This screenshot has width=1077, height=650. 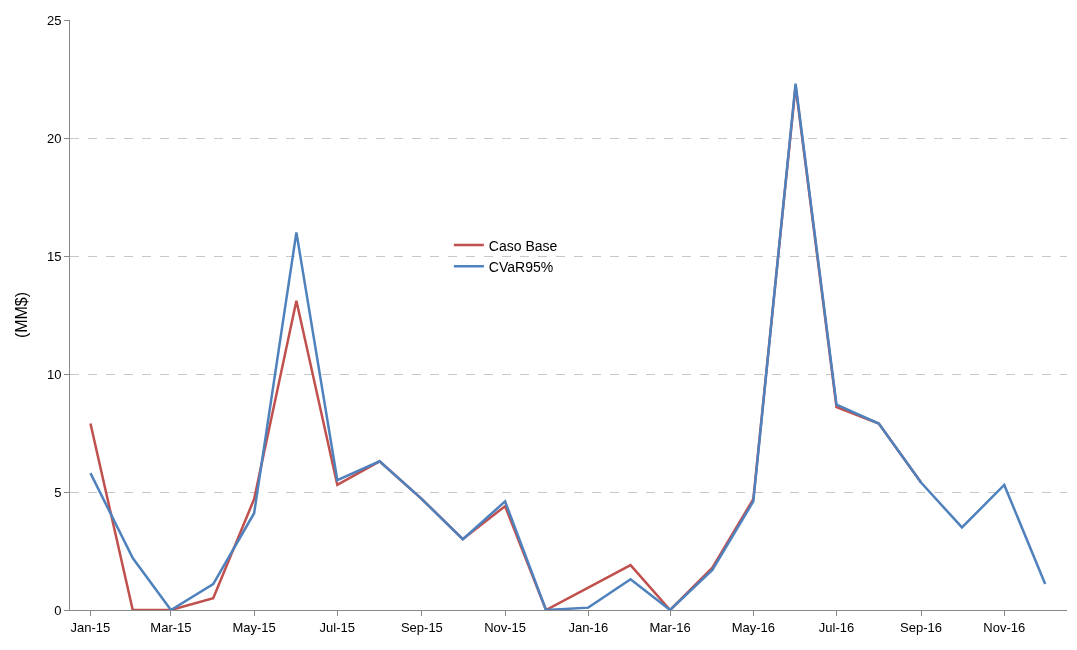 I want to click on legend-label: CVaR95%, so click(x=521, y=266).